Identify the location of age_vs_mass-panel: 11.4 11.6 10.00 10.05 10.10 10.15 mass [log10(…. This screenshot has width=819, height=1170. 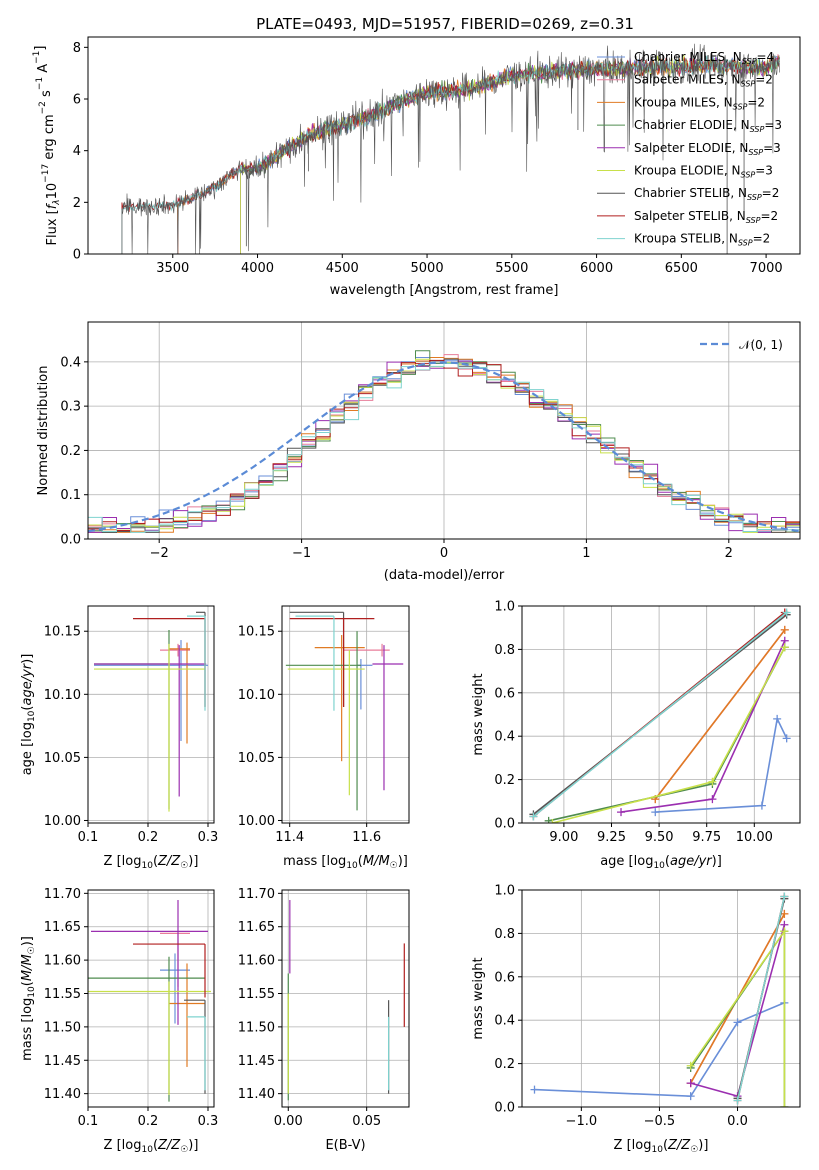
(324, 738).